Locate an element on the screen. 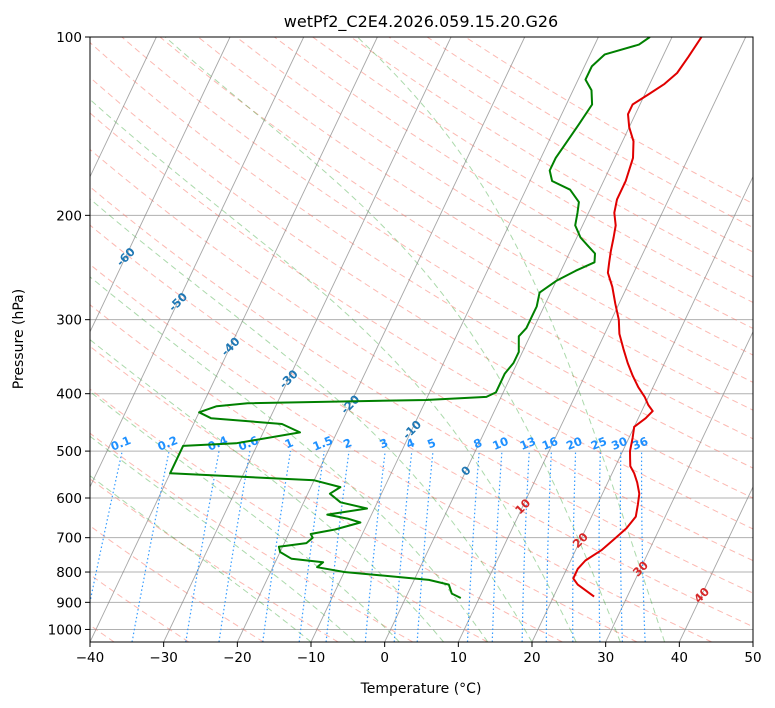 The width and height of the screenshot is (775, 708). mixing-ratio-label: 36 is located at coordinates (640, 443).